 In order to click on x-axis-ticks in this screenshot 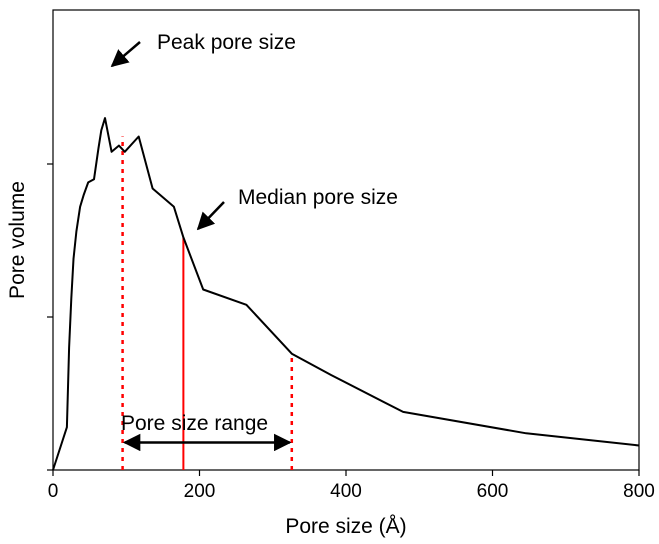, I will do `click(346, 473)`.